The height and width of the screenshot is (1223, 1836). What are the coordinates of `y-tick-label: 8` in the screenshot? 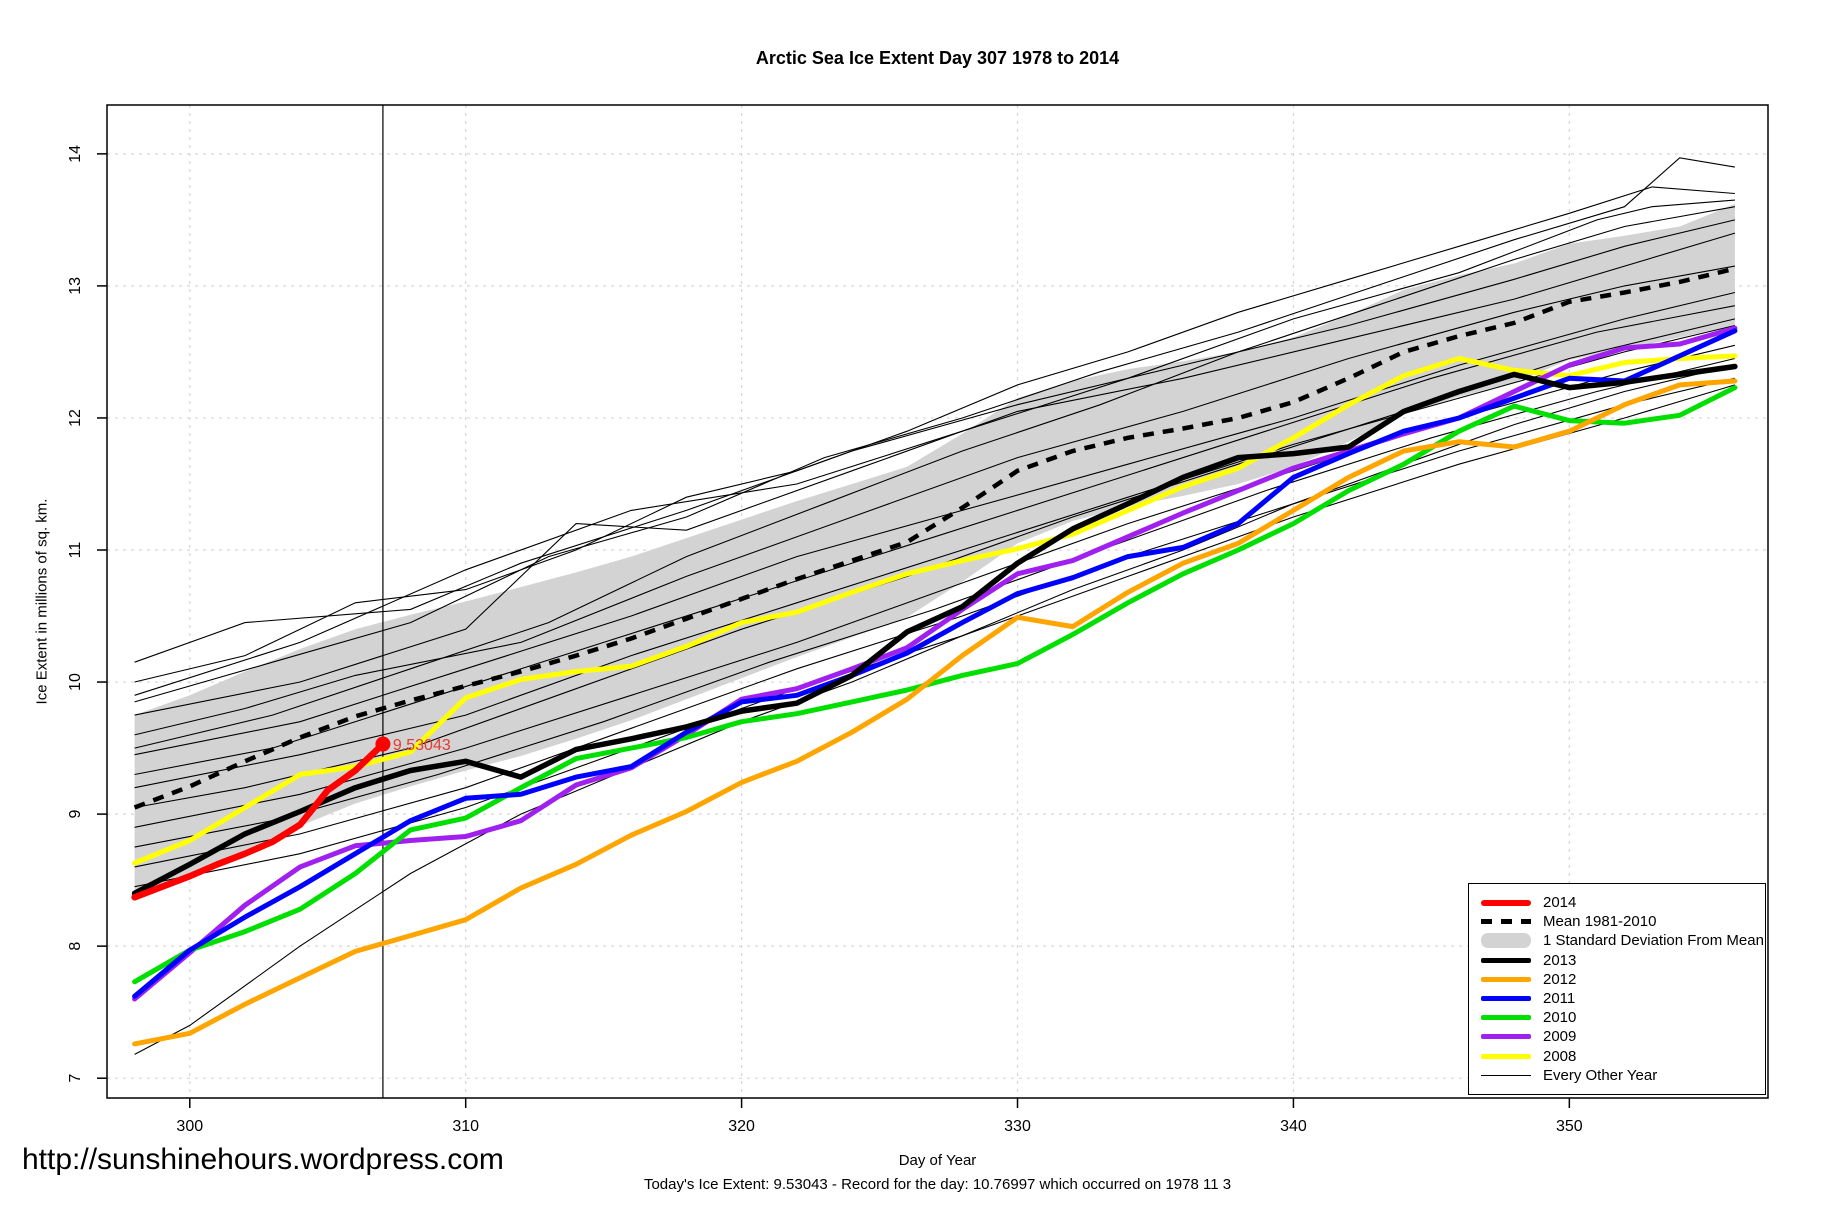 It's located at (75, 946).